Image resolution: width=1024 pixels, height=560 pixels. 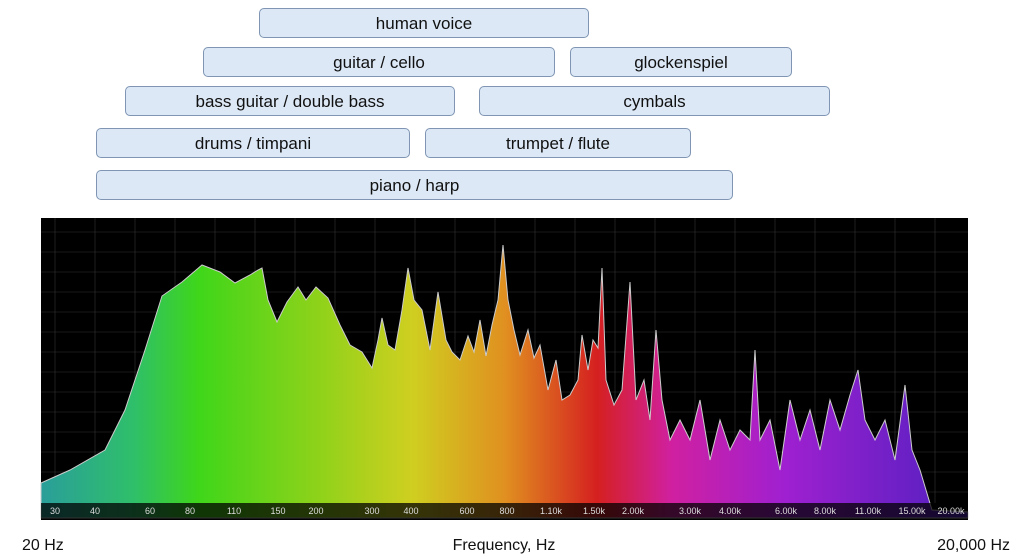 What do you see at coordinates (681, 62) in the screenshot?
I see `range-box: glockenspiel` at bounding box center [681, 62].